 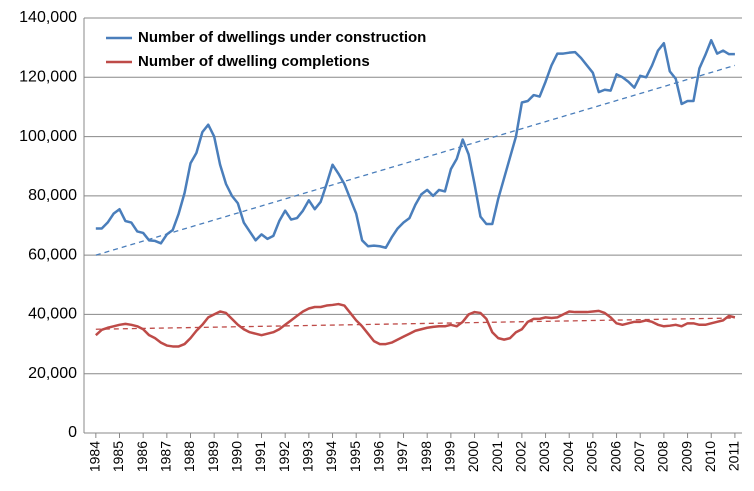 What do you see at coordinates (639, 456) in the screenshot?
I see `x-tick-label: 2007` at bounding box center [639, 456].